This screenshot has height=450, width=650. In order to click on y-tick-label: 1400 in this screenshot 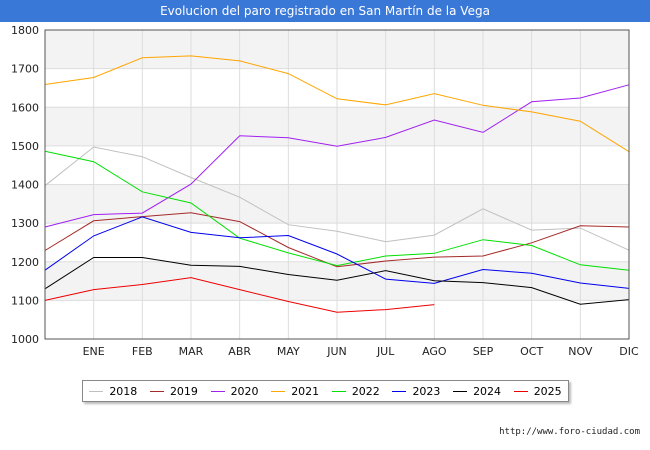, I will do `click(25, 185)`.